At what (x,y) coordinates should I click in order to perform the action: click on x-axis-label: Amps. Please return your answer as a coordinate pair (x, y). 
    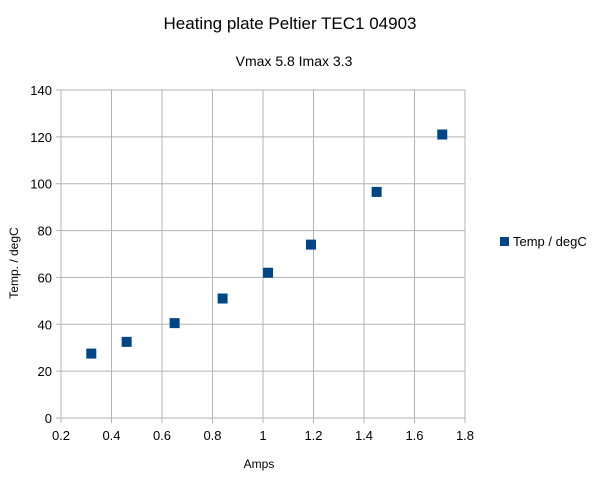
    Looking at the image, I should click on (259, 464).